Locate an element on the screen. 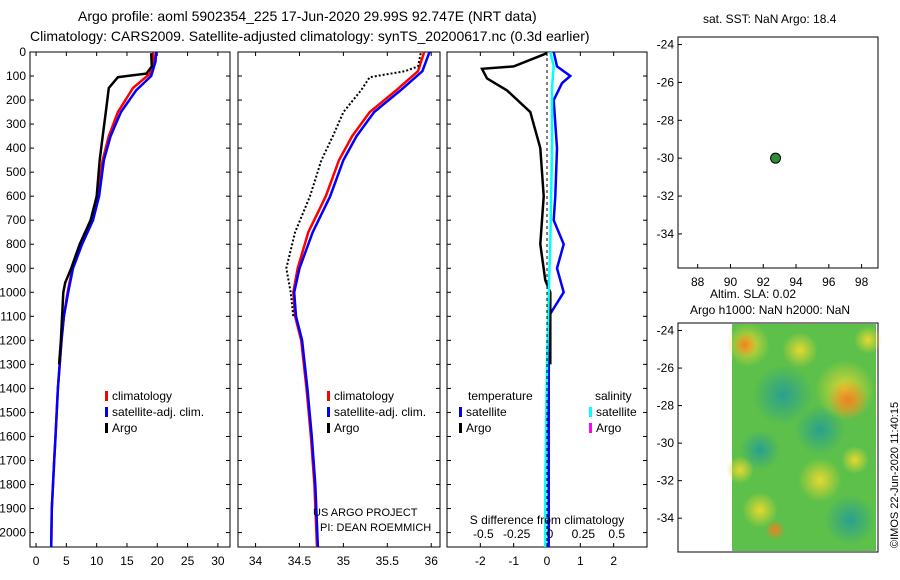 This screenshot has height=580, width=900. x-tick-label: 36 is located at coordinates (432, 561).